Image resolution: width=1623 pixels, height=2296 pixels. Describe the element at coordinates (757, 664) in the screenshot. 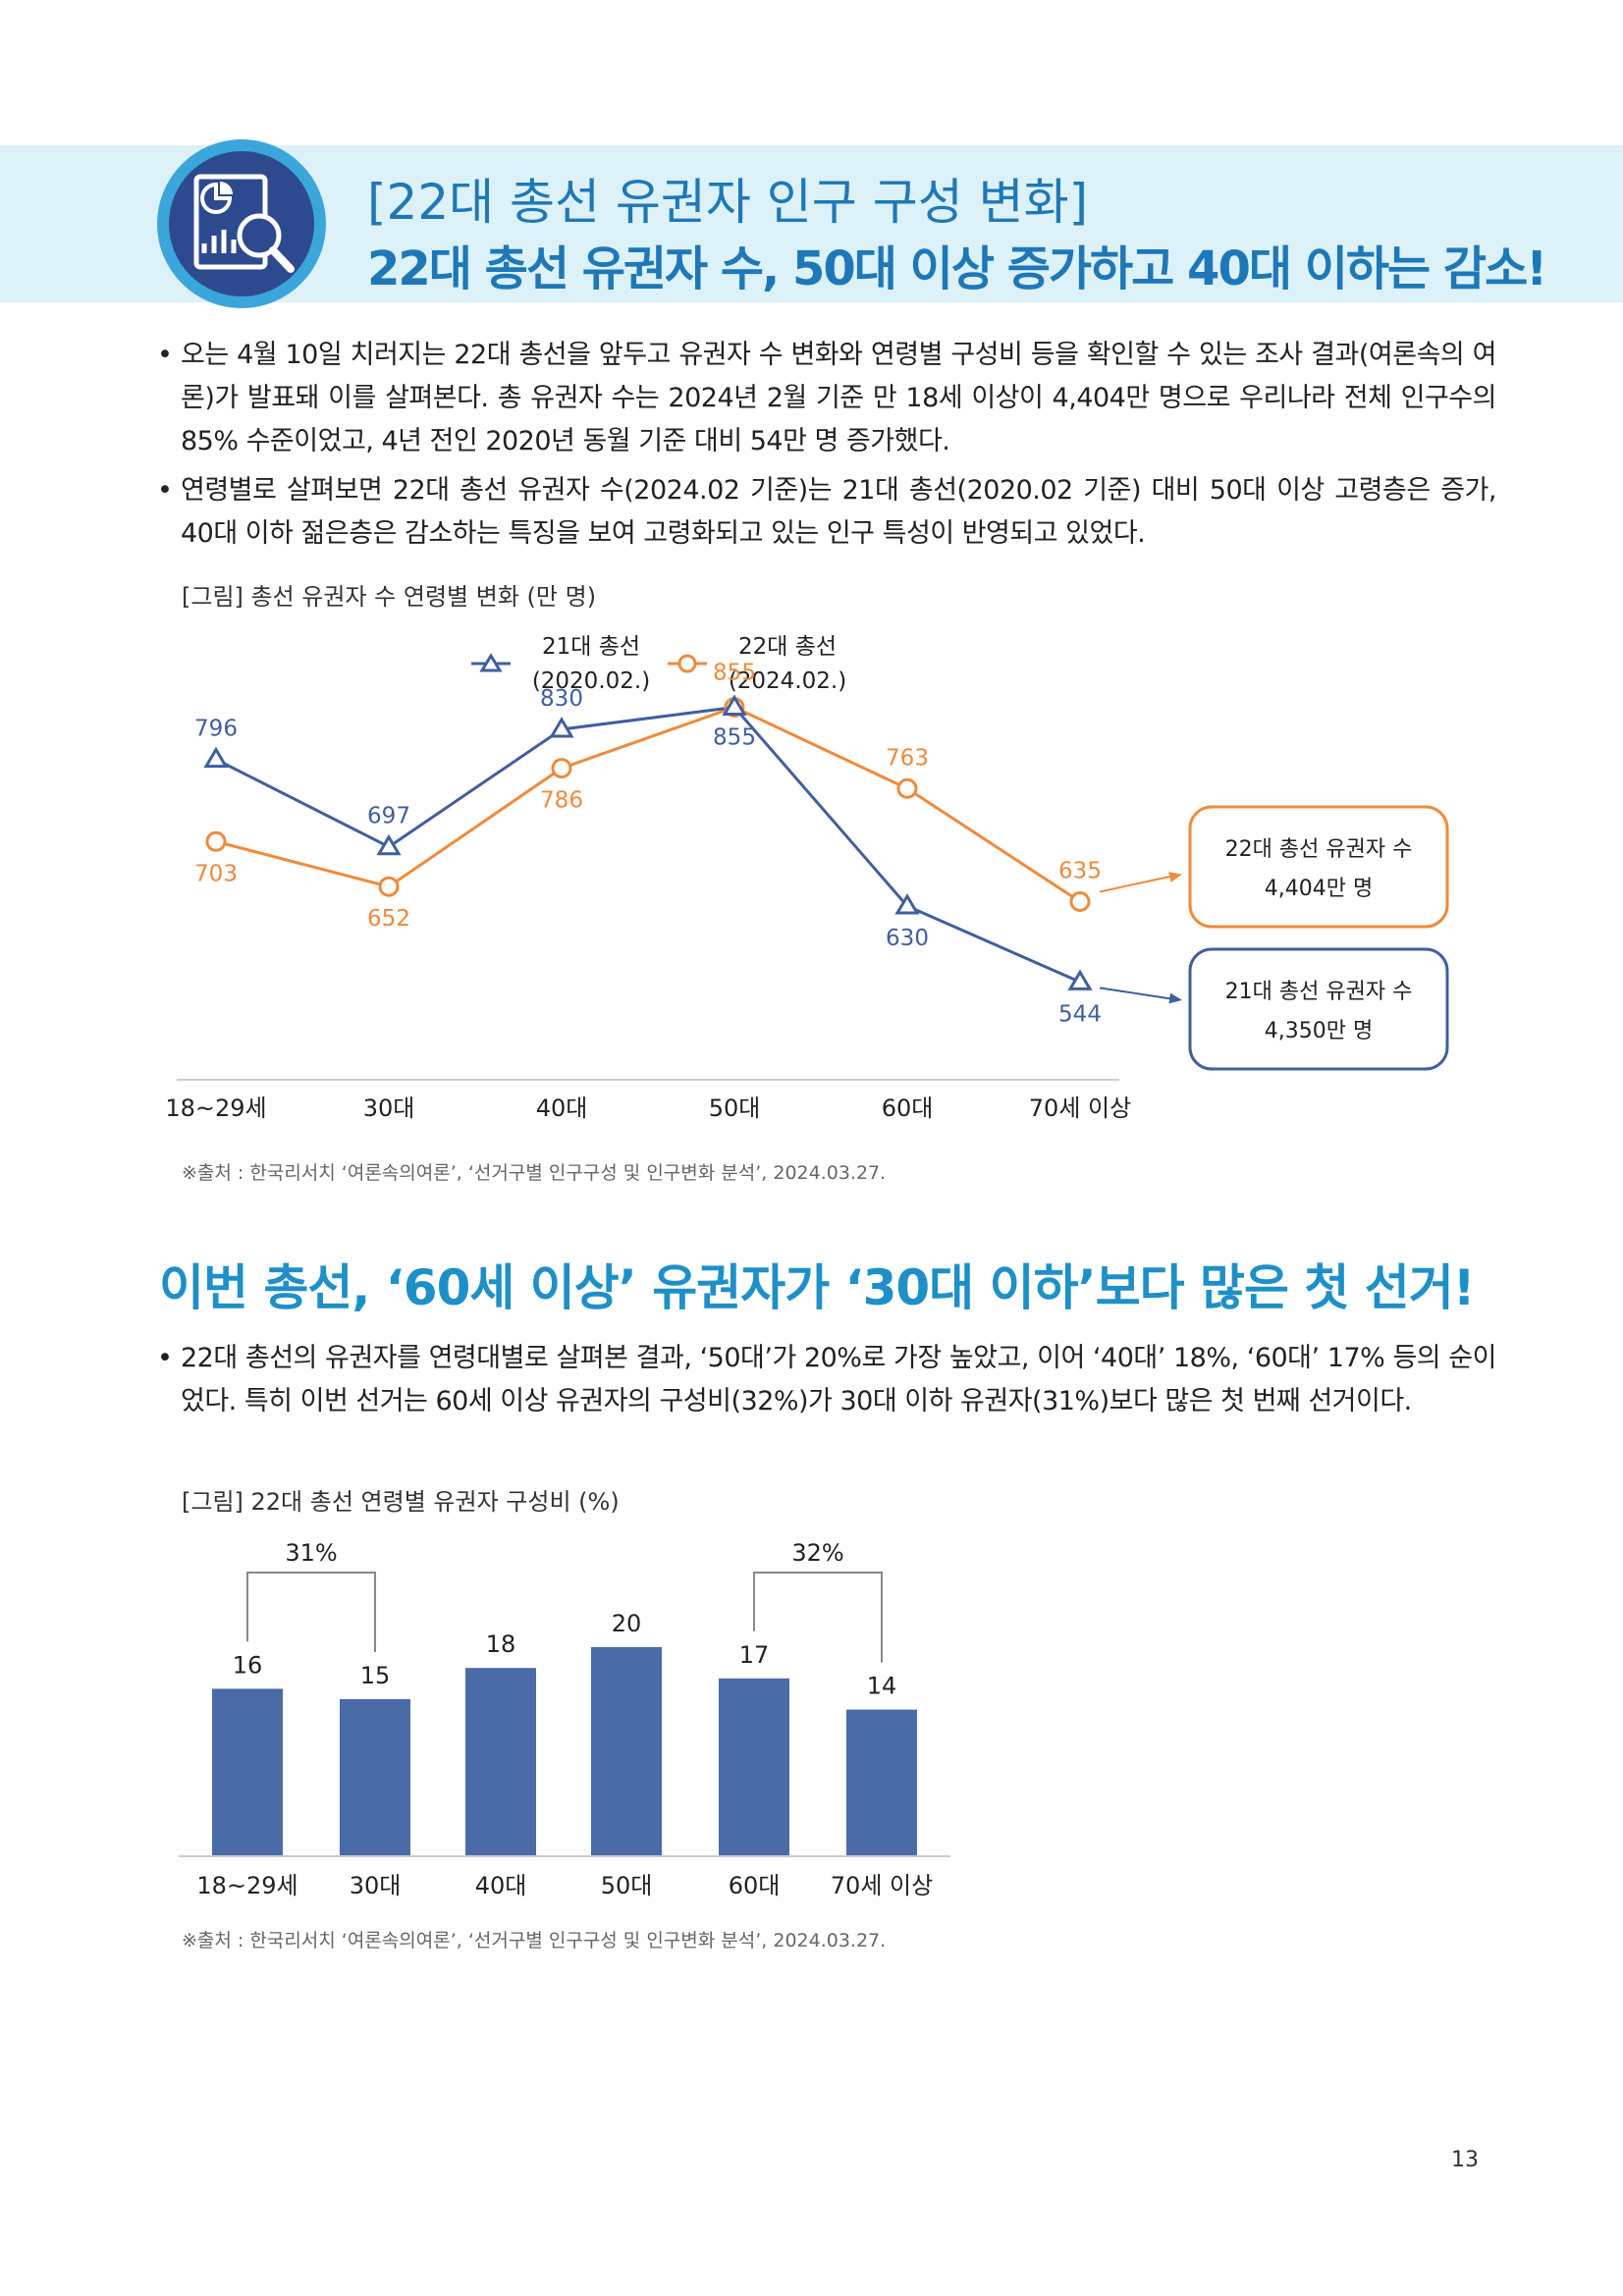

I see `legend-item: 22대 총선 (2024.02.)` at that location.